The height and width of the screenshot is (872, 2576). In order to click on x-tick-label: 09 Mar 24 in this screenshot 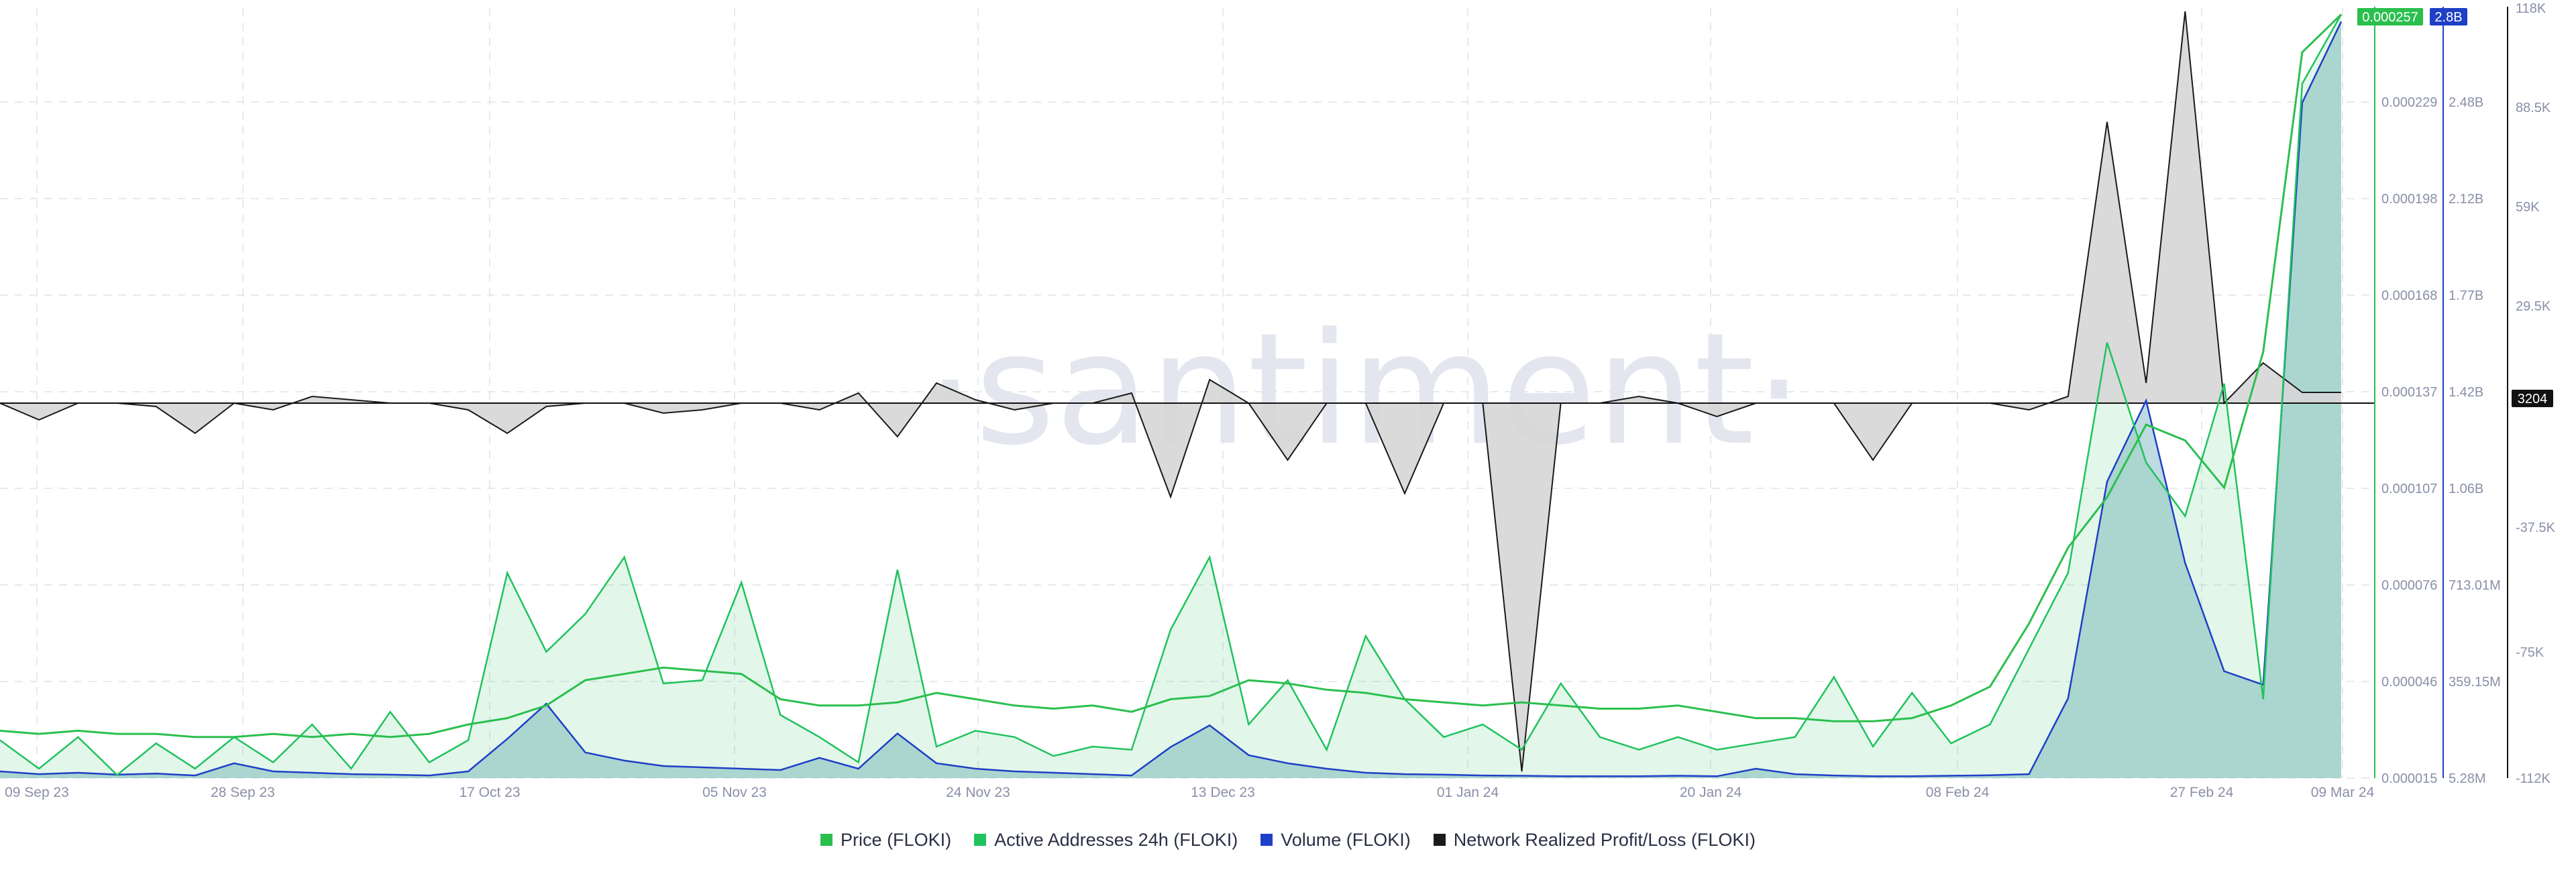, I will do `click(2343, 793)`.